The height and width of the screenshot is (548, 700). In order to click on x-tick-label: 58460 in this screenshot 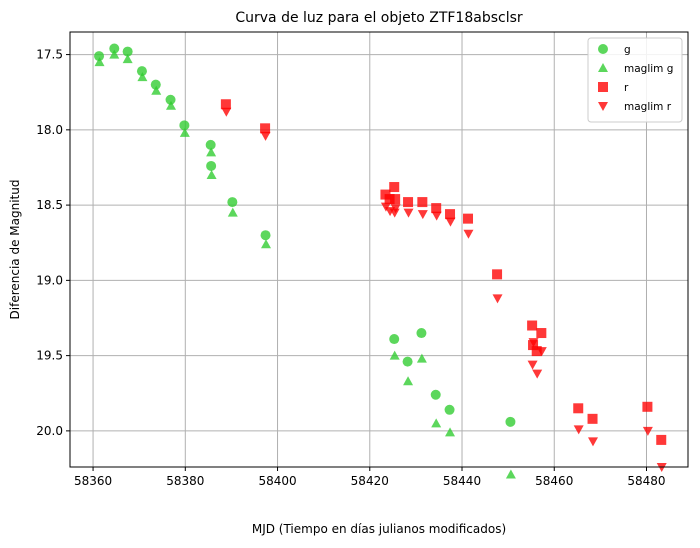, I will do `click(554, 481)`.